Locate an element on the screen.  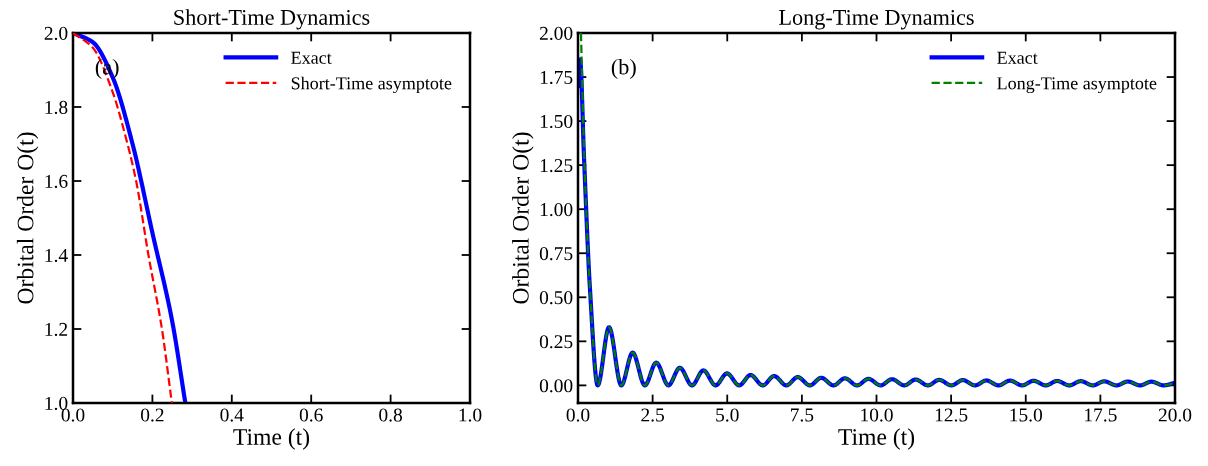
x-tick-label: 20.0 is located at coordinates (1175, 415).